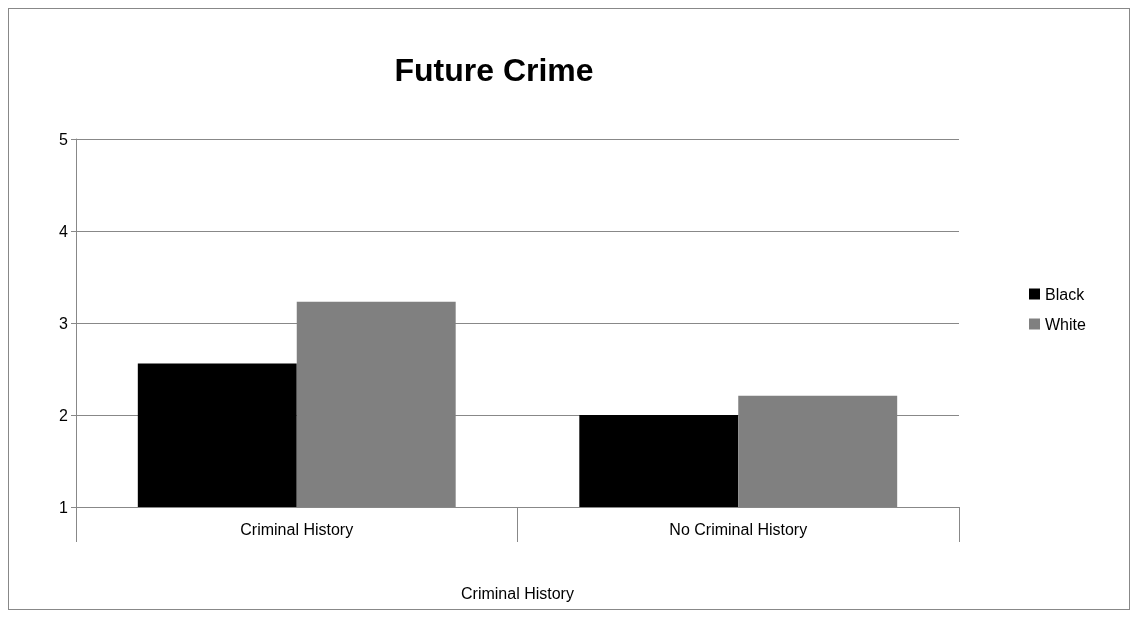 The height and width of the screenshot is (628, 1147). Describe the element at coordinates (1065, 324) in the screenshot. I see `legend-label: White` at that location.